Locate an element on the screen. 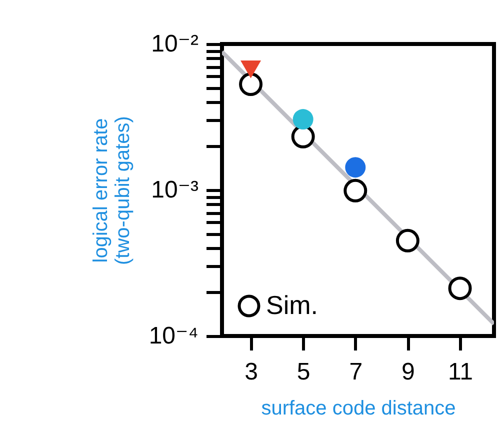 The width and height of the screenshot is (499, 447). y-tick-label: 10⁻² is located at coordinates (175, 44).